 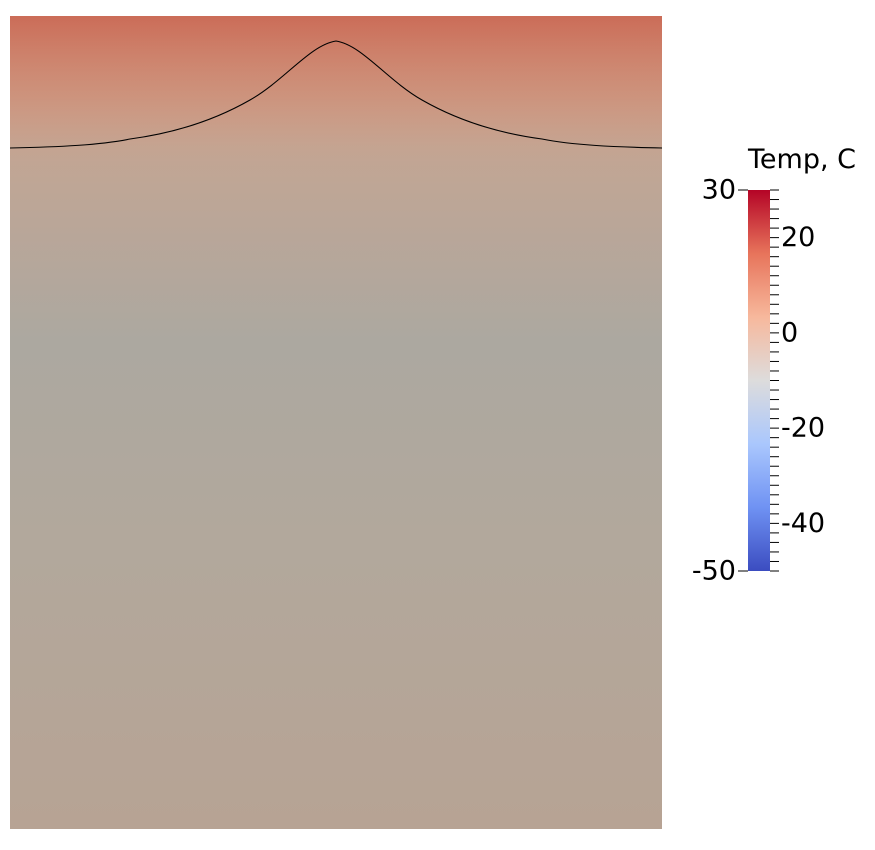 What do you see at coordinates (798, 237) in the screenshot?
I see `colorbar-tick-label: 20` at bounding box center [798, 237].